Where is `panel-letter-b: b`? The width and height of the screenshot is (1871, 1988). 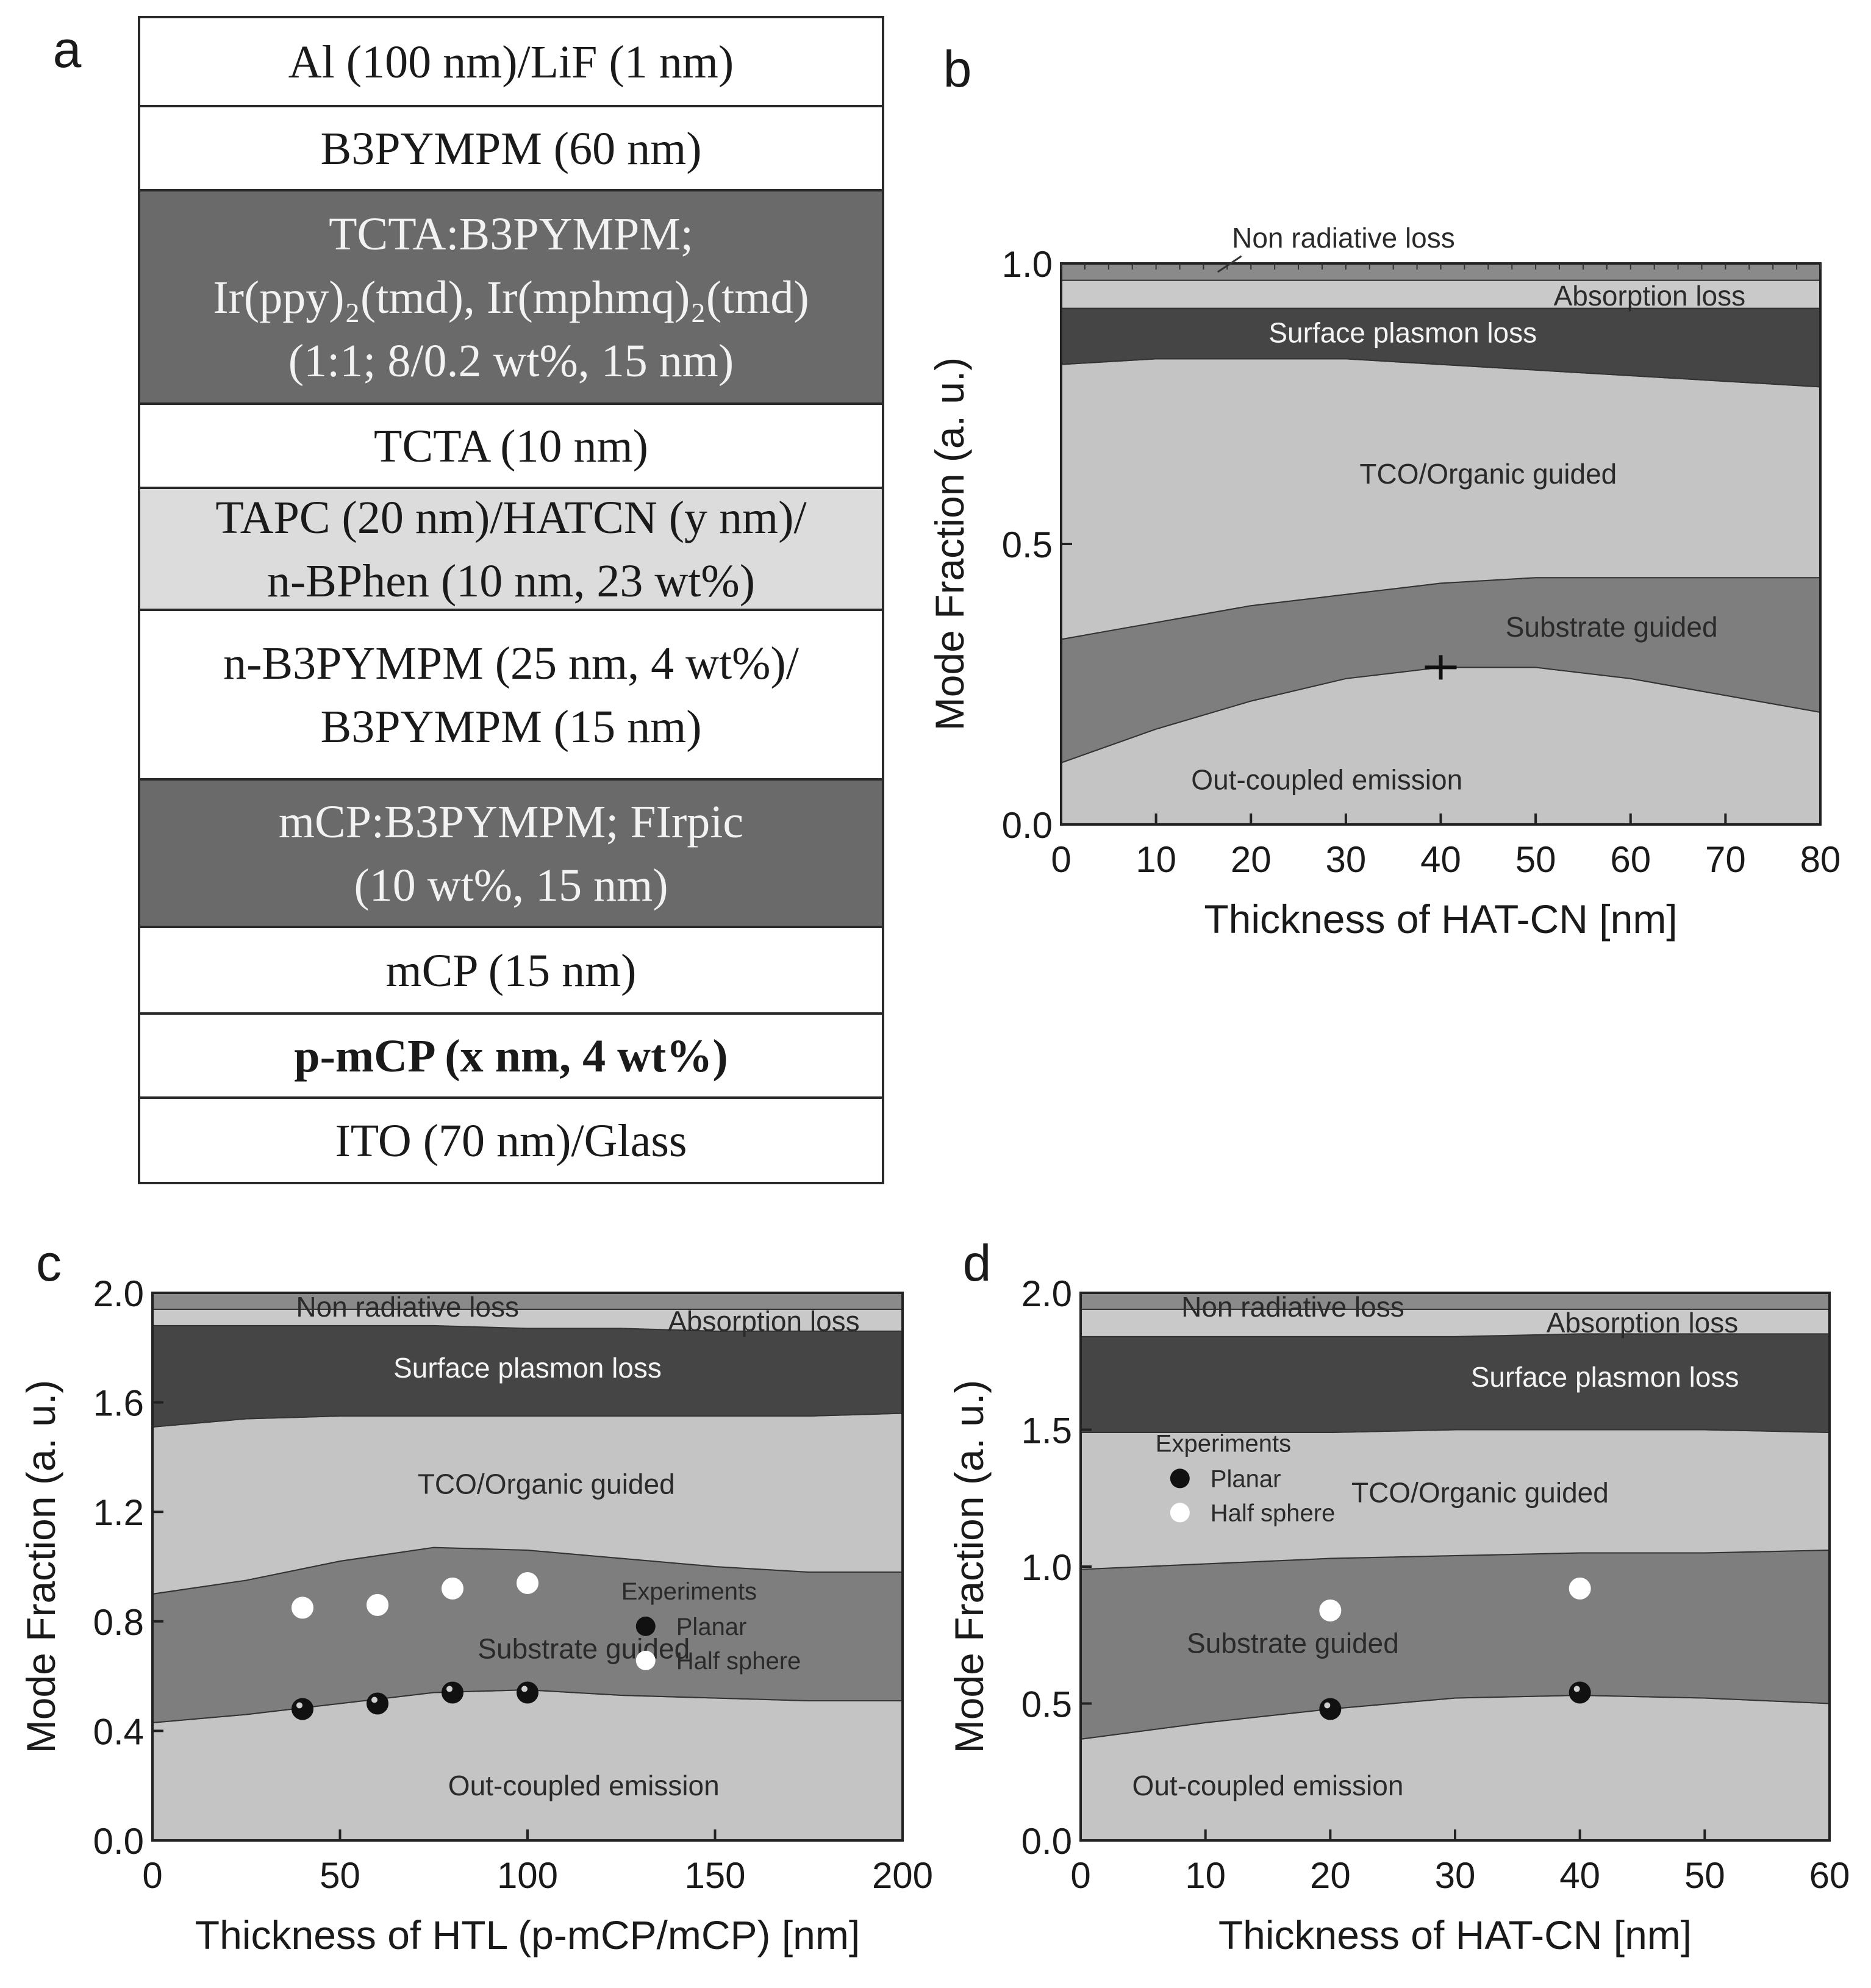 panel-letter-b: b is located at coordinates (957, 69).